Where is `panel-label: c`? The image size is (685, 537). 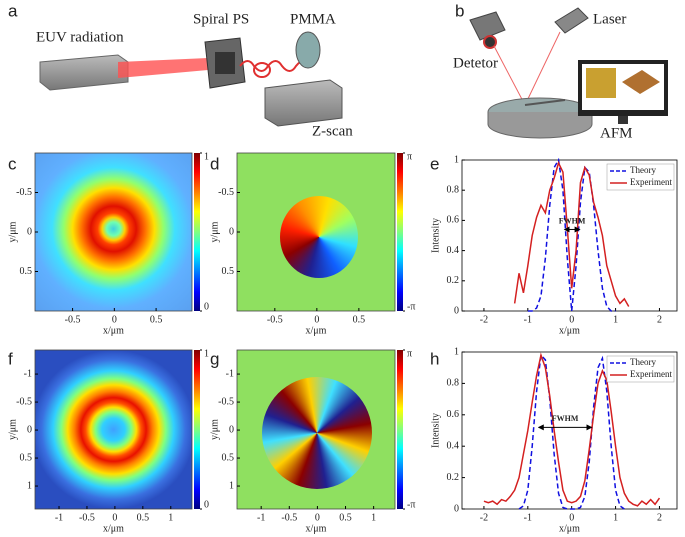
panel-label: c is located at coordinates (12, 163).